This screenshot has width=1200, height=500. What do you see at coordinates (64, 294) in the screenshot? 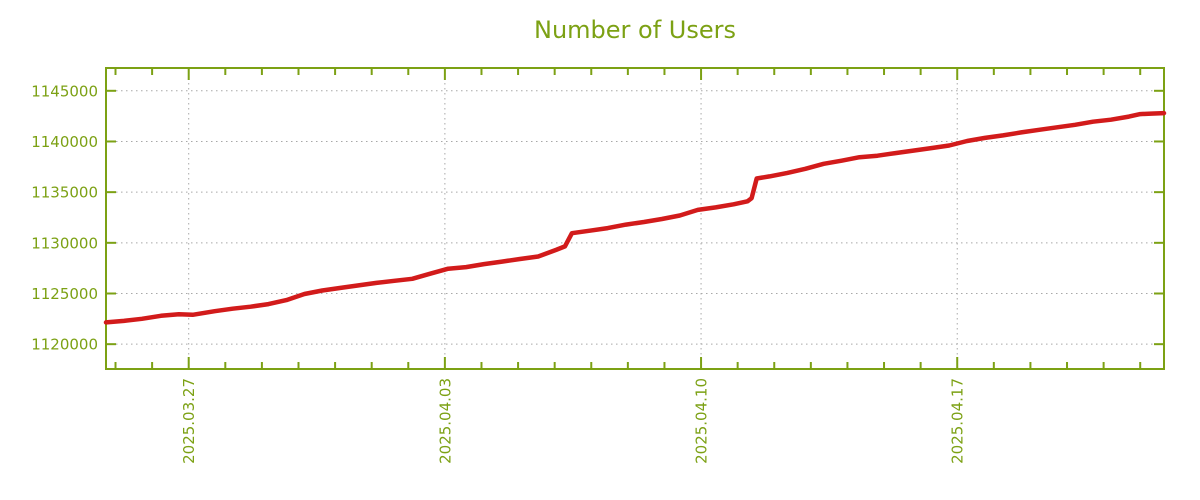
I see `y-tick-label: 1125000` at bounding box center [64, 294].